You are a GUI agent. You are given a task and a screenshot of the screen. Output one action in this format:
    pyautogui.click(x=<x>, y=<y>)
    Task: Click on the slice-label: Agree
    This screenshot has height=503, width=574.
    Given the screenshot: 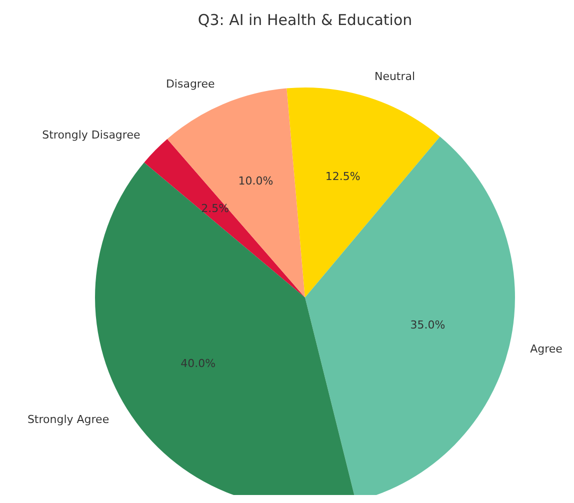 What is the action you would take?
    pyautogui.click(x=546, y=349)
    